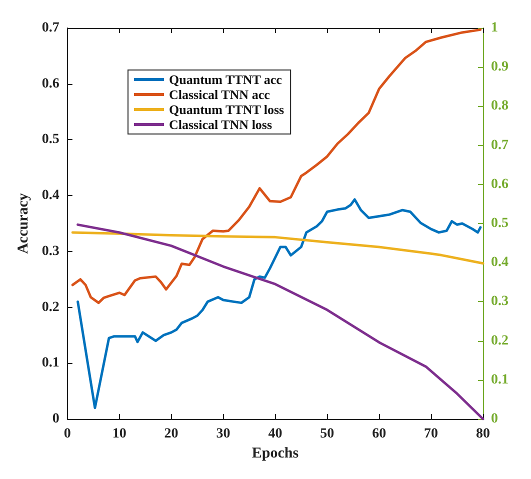 This screenshot has height=479, width=531. Describe the element at coordinates (499, 67) in the screenshot. I see `y2-tick-label: 0.9` at that location.